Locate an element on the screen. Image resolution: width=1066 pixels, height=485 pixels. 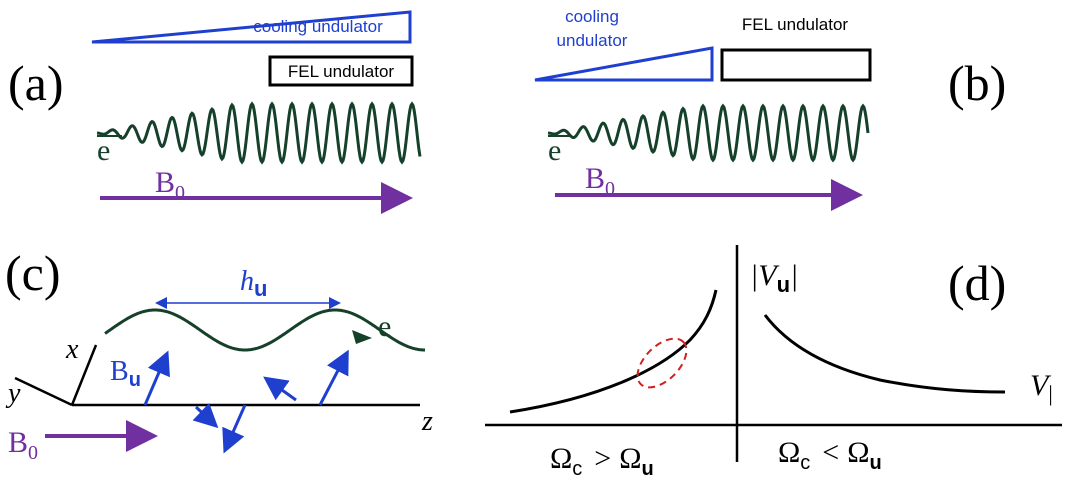
field-sub: u is located at coordinates (135, 380).